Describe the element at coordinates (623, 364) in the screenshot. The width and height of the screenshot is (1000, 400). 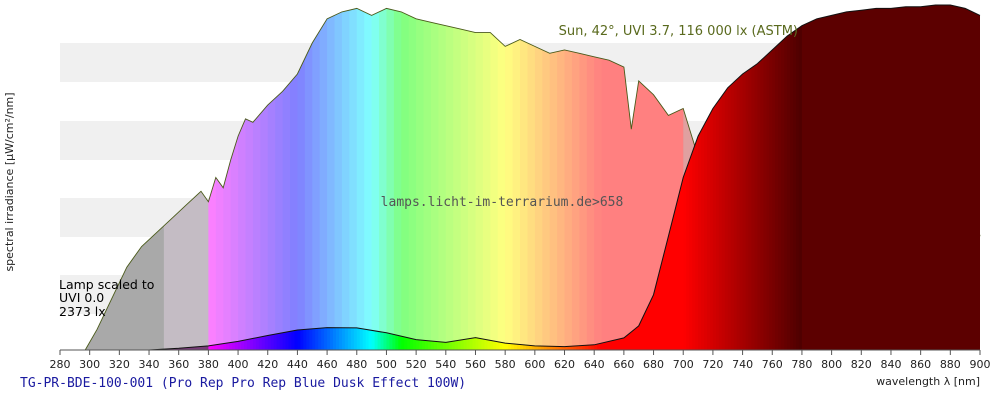
I see `x-tick-label: 660` at that location.